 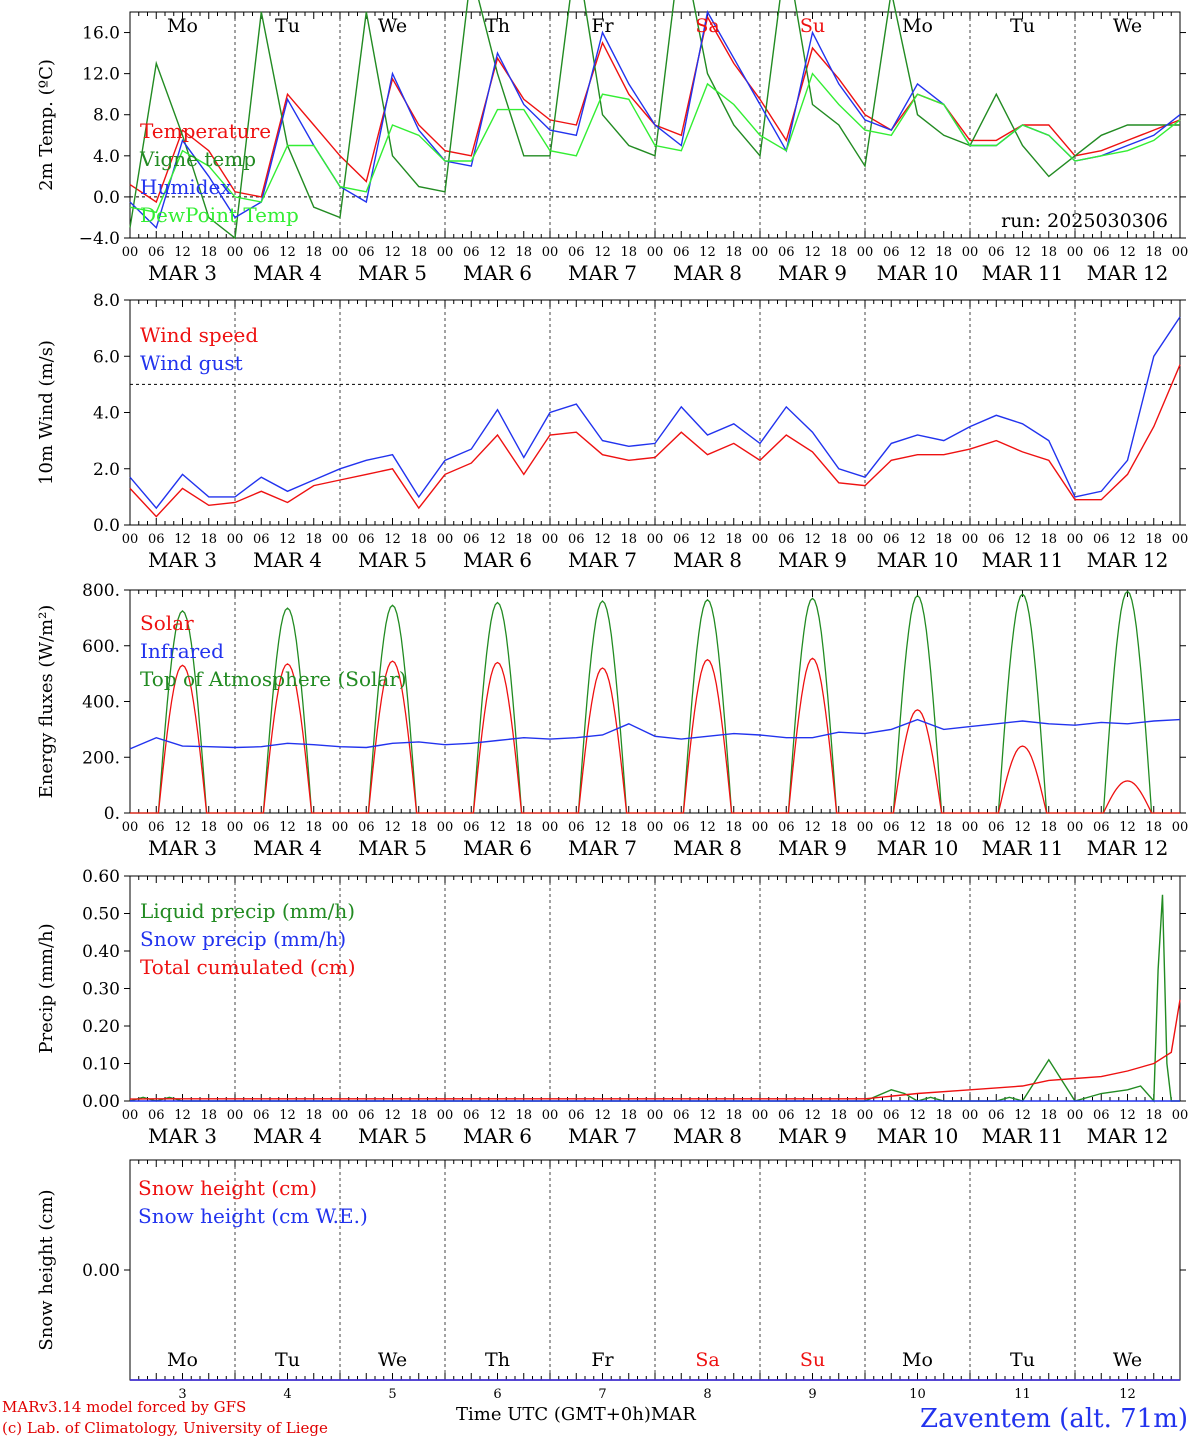 I want to click on date-label: MAR 9, so click(x=812, y=1136).